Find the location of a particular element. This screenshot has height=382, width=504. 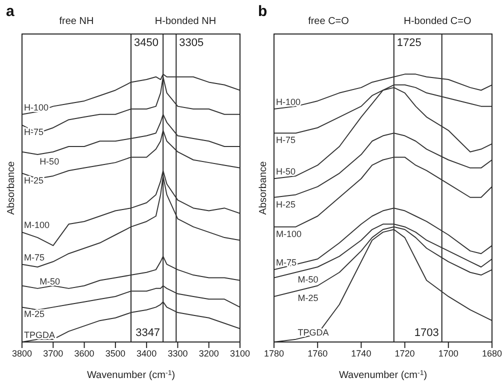

x-tick-label: 1760 is located at coordinates (318, 353).